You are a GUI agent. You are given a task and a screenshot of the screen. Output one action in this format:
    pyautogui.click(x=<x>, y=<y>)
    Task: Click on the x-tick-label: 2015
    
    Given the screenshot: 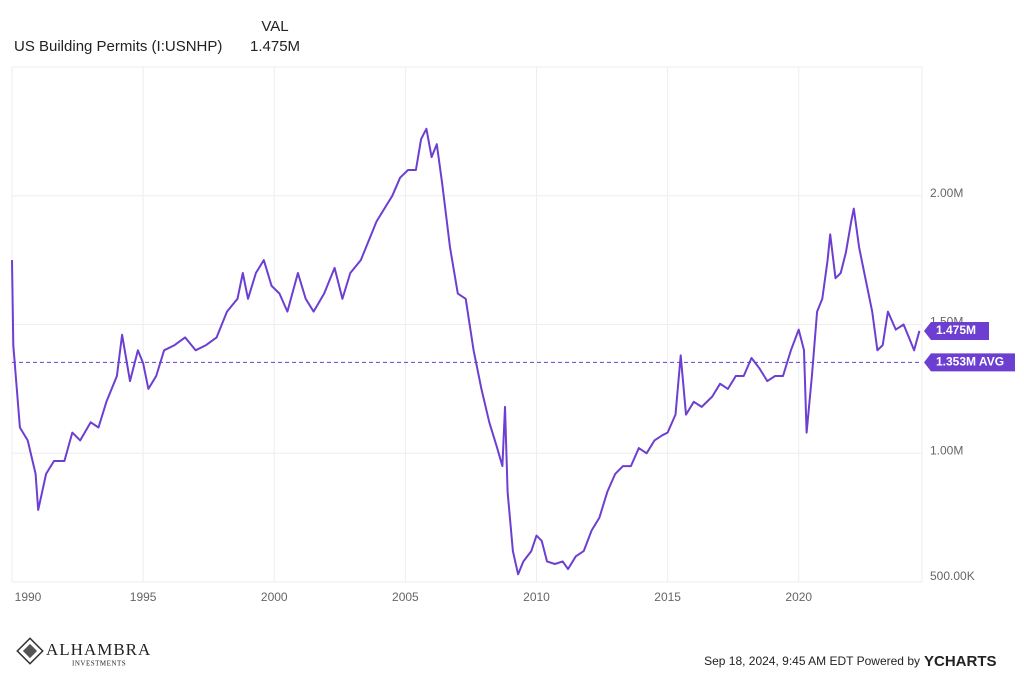 What is the action you would take?
    pyautogui.click(x=667, y=597)
    